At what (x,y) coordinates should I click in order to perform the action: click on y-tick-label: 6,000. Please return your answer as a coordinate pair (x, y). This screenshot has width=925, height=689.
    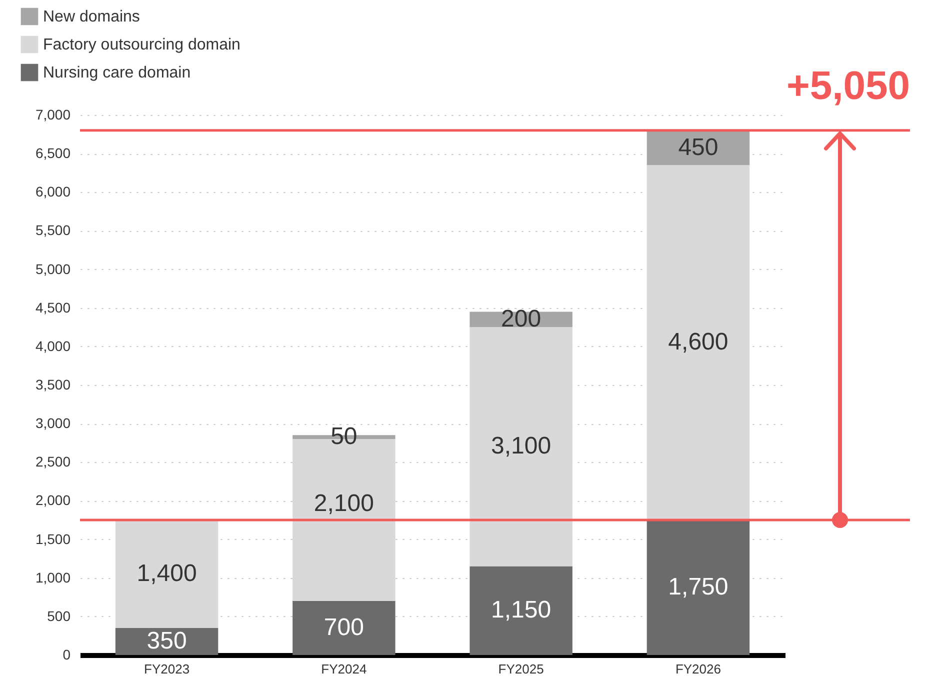
    Looking at the image, I should click on (53, 192).